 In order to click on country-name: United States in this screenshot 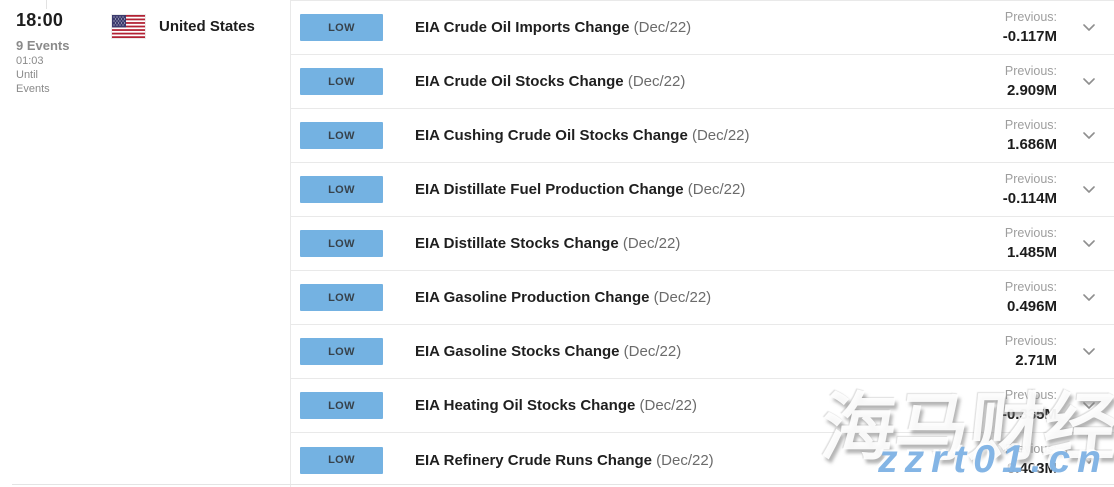, I will do `click(207, 26)`.